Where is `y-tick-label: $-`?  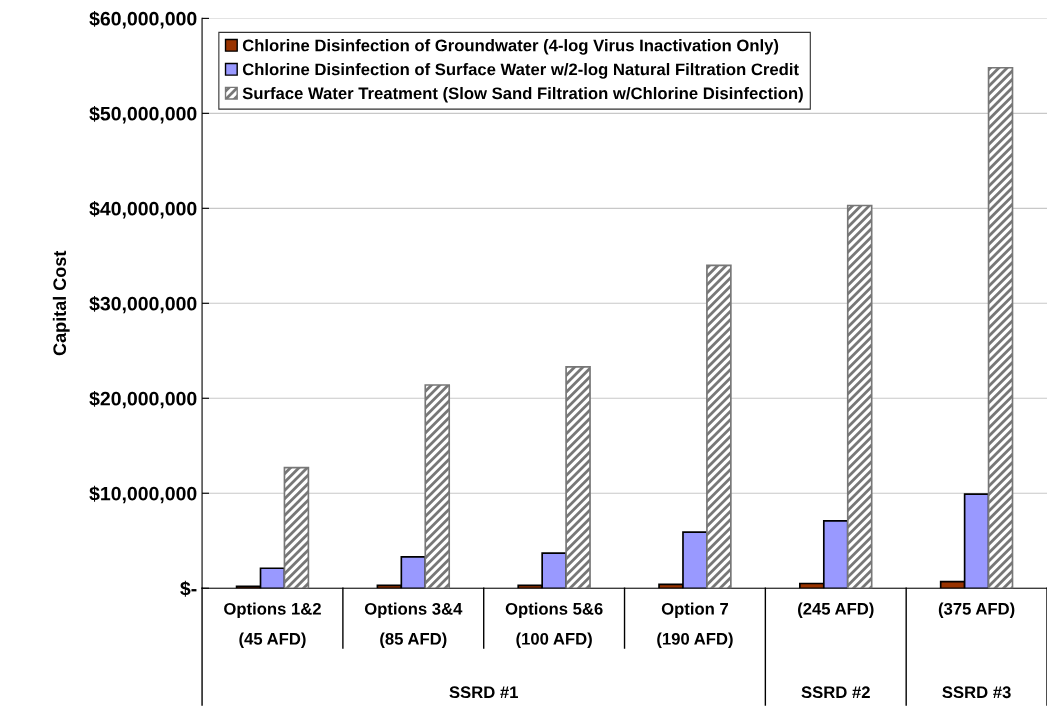 y-tick-label: $- is located at coordinates (188, 588).